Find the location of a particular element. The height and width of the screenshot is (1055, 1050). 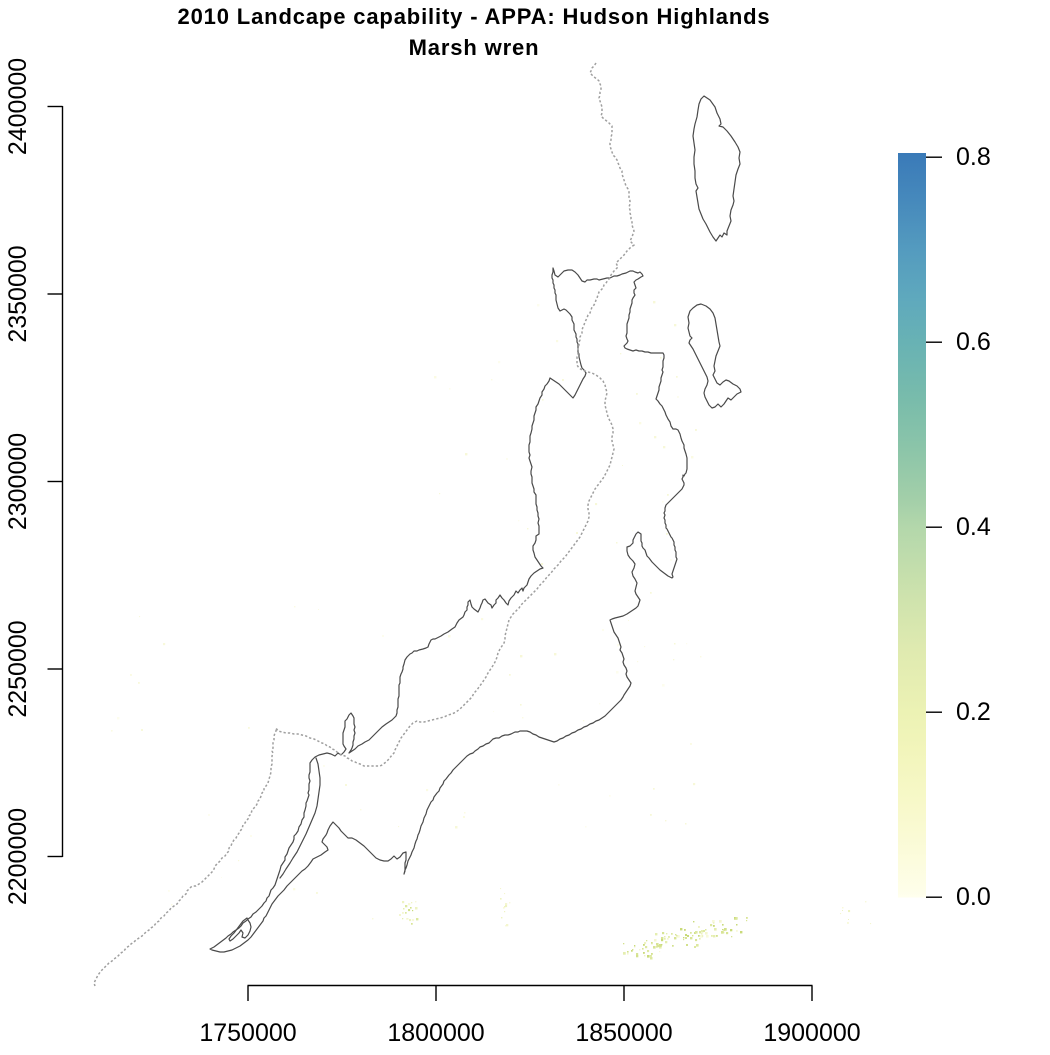

svg-text: 2400000 is located at coordinates (18, 106).